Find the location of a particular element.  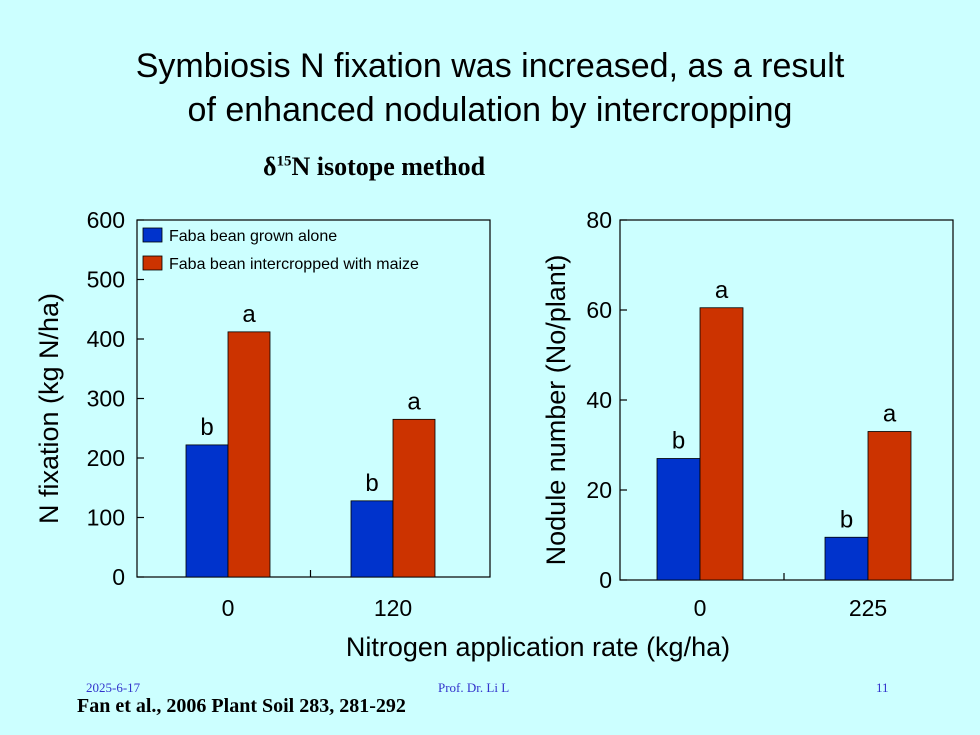

isotope-superscript: 15 is located at coordinates (284, 161).